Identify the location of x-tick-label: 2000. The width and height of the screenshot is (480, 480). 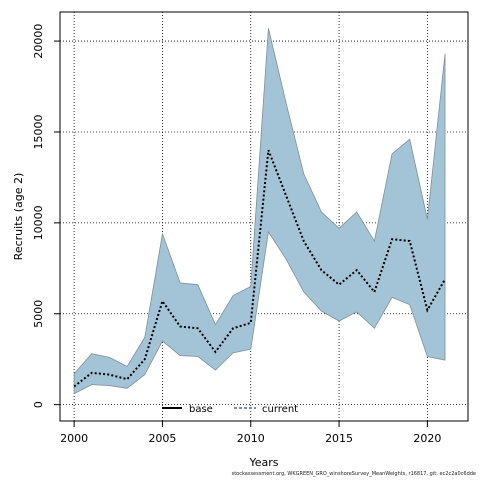
(74, 438).